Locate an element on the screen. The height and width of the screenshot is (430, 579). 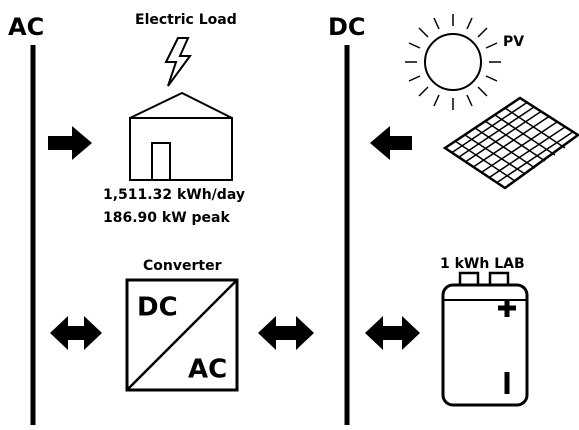
converter-output: AC is located at coordinates (207, 370).